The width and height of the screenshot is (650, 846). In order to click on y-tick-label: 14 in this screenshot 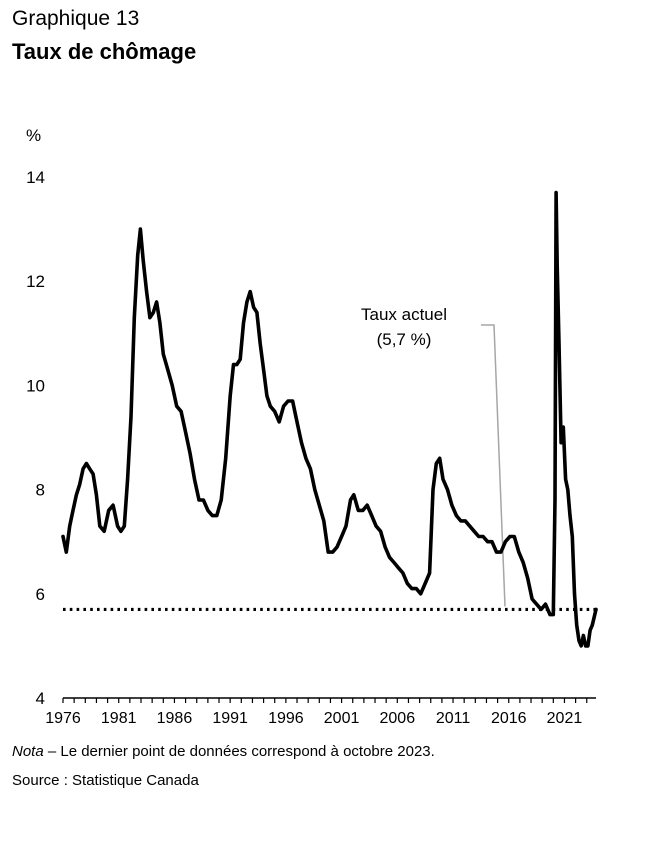, I will do `click(35, 177)`.